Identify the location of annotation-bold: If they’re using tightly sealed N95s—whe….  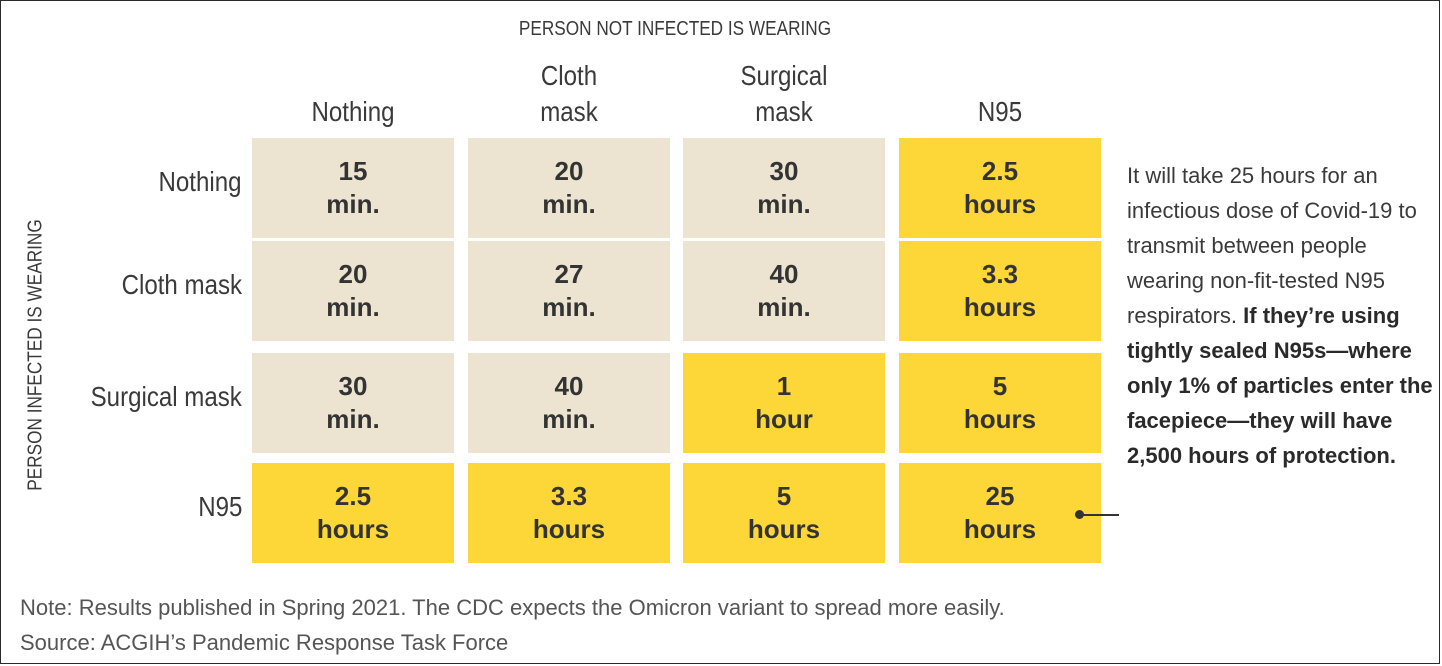
(1280, 385).